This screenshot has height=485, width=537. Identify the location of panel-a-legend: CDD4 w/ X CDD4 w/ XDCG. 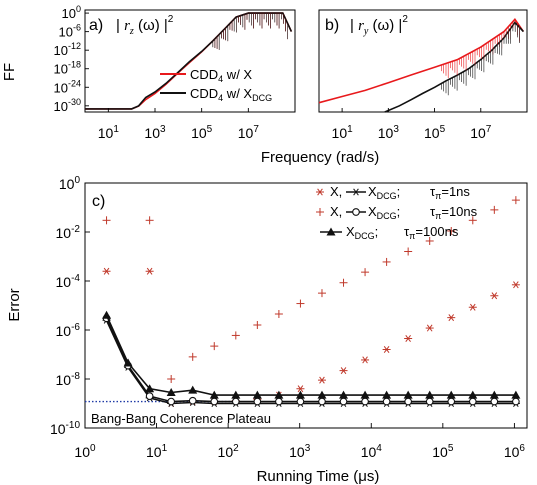
(216, 85).